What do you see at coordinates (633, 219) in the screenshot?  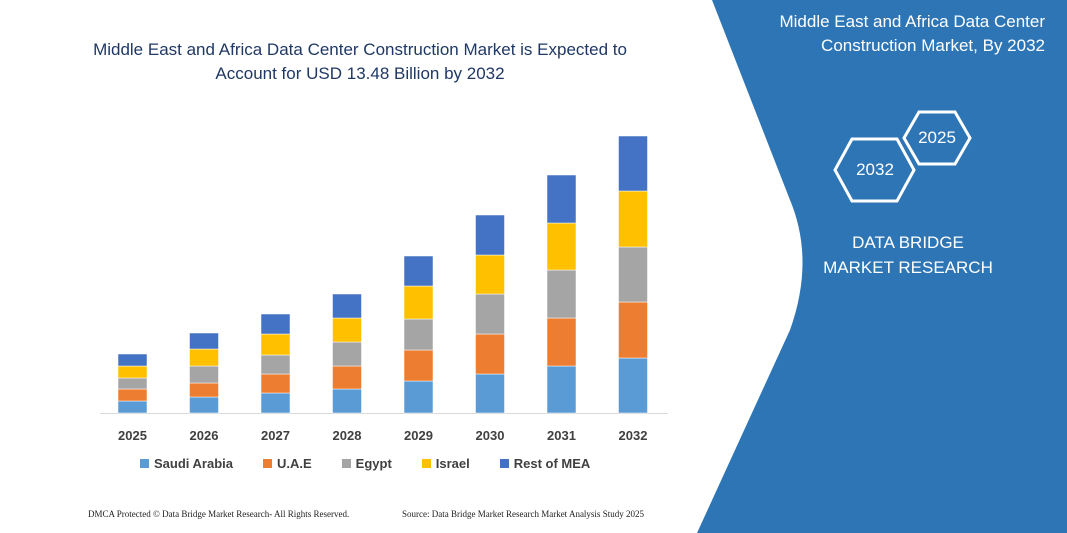 I see `bar-segment-israel-2032` at bounding box center [633, 219].